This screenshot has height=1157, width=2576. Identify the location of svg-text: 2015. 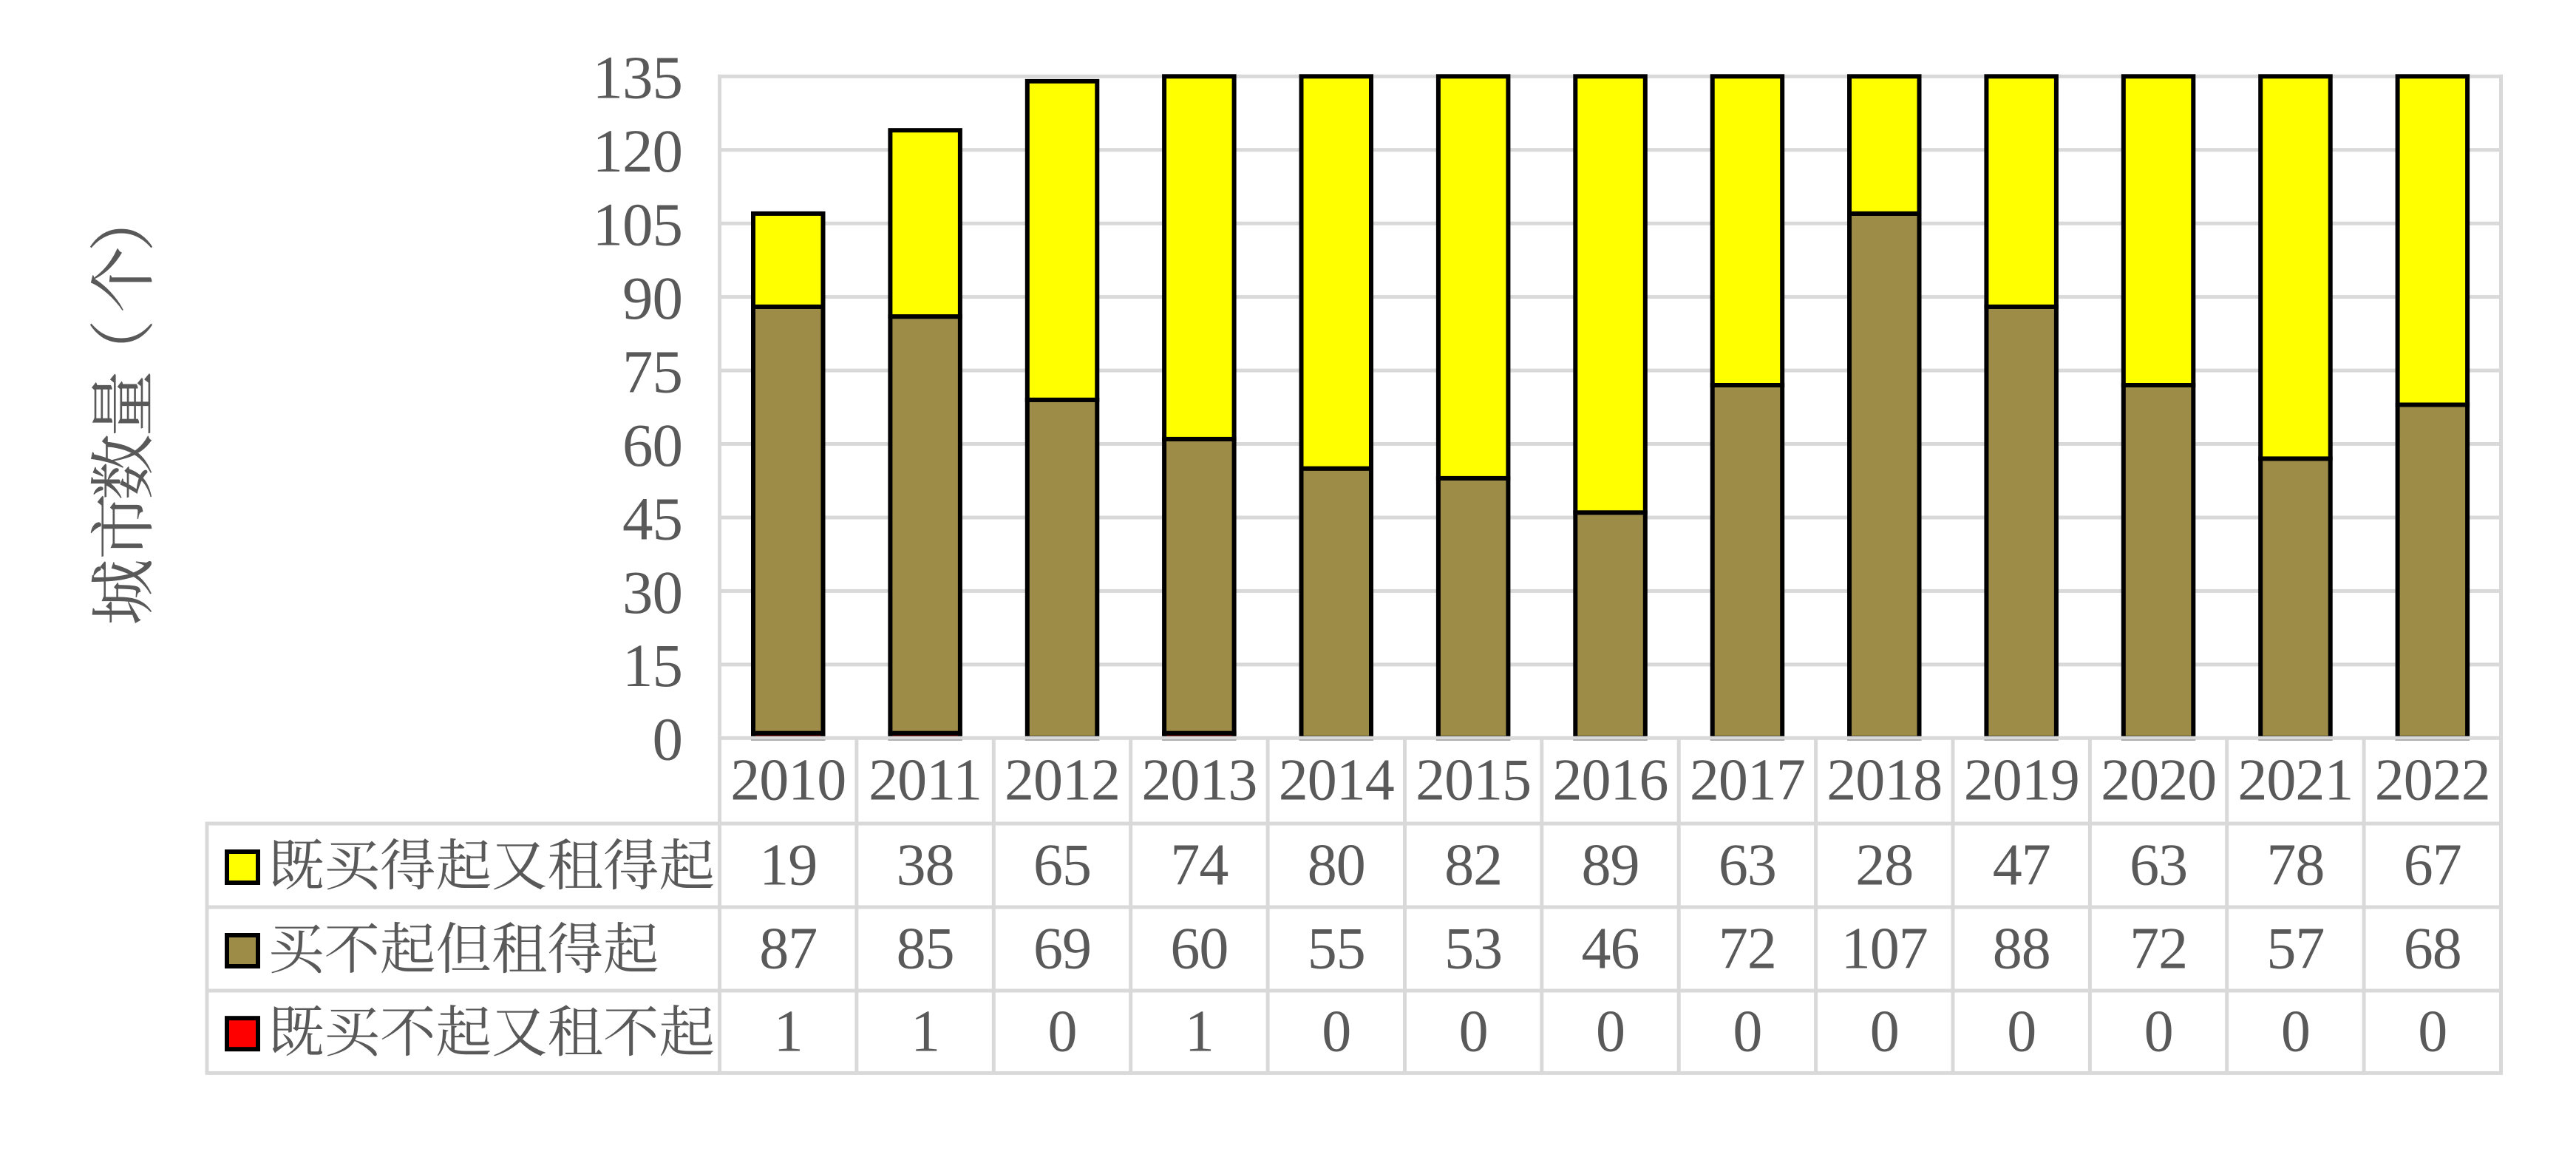
(1473, 780).